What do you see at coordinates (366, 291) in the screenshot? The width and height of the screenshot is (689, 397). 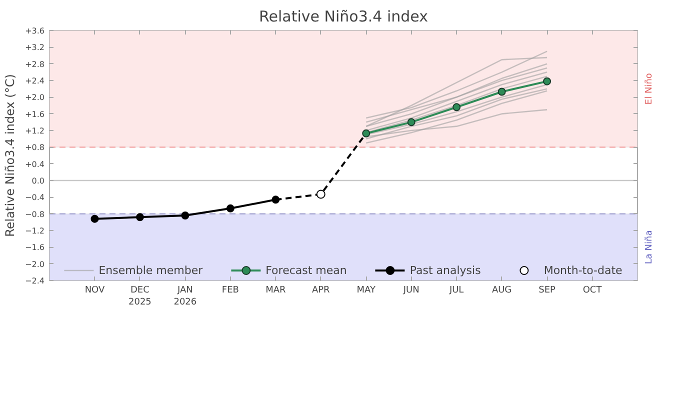 I see `x-tick-label: MAY` at bounding box center [366, 291].